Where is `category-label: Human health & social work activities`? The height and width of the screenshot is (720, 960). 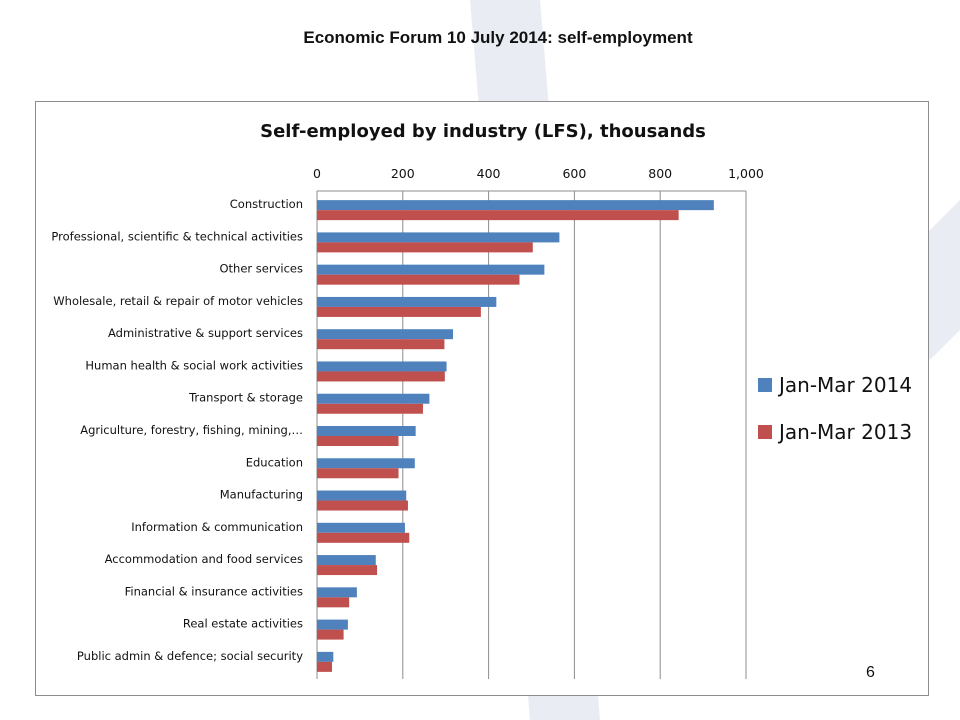 category-label: Human health & social work activities is located at coordinates (194, 365).